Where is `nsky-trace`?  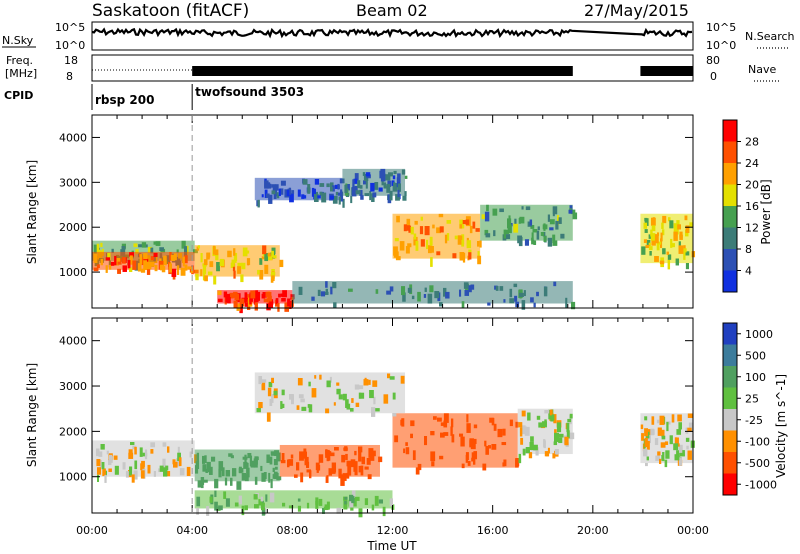 nsky-trace is located at coordinates (392, 33).